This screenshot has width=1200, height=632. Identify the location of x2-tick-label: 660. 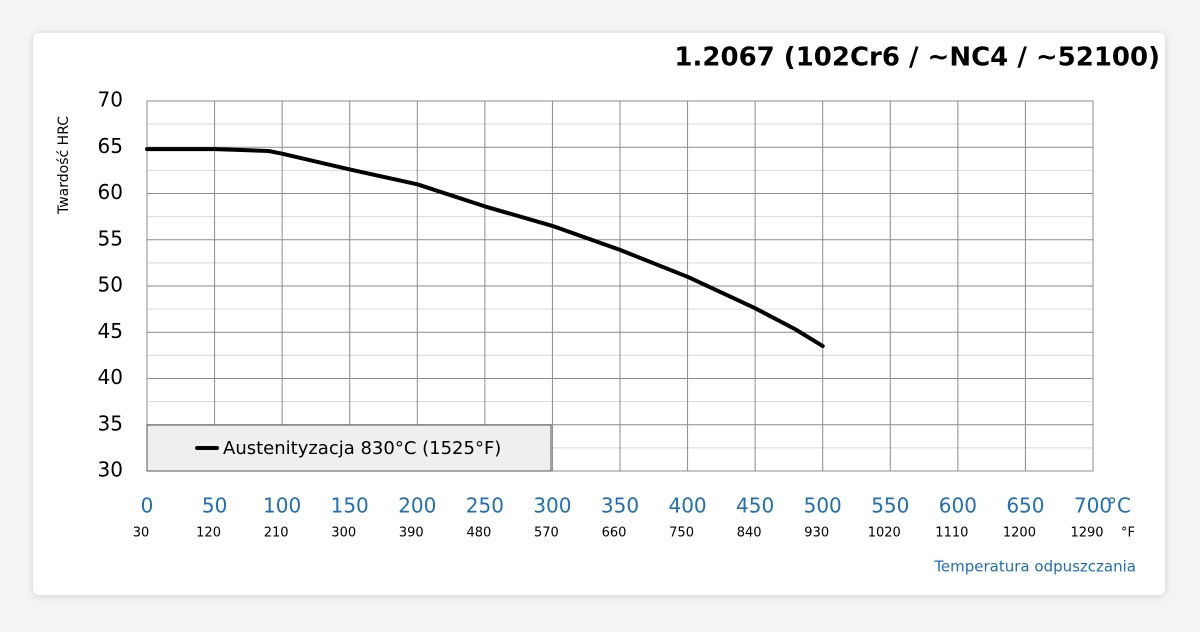
(614, 533).